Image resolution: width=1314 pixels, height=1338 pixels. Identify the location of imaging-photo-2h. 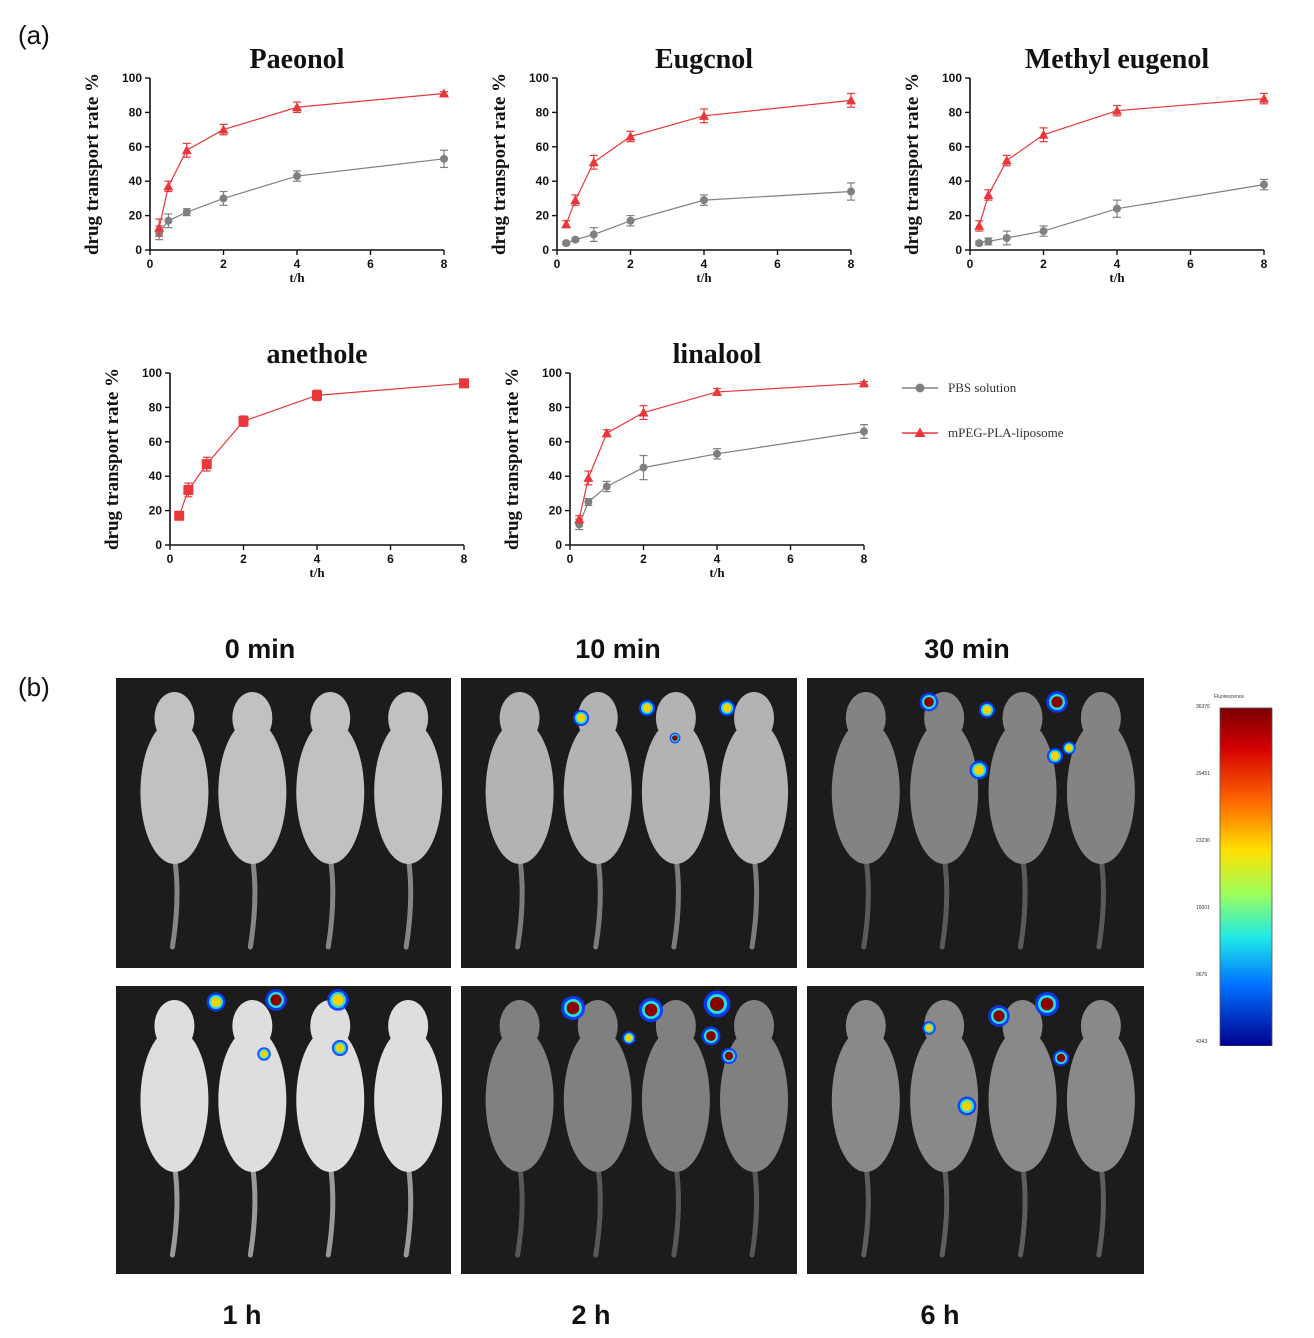
(629, 1130).